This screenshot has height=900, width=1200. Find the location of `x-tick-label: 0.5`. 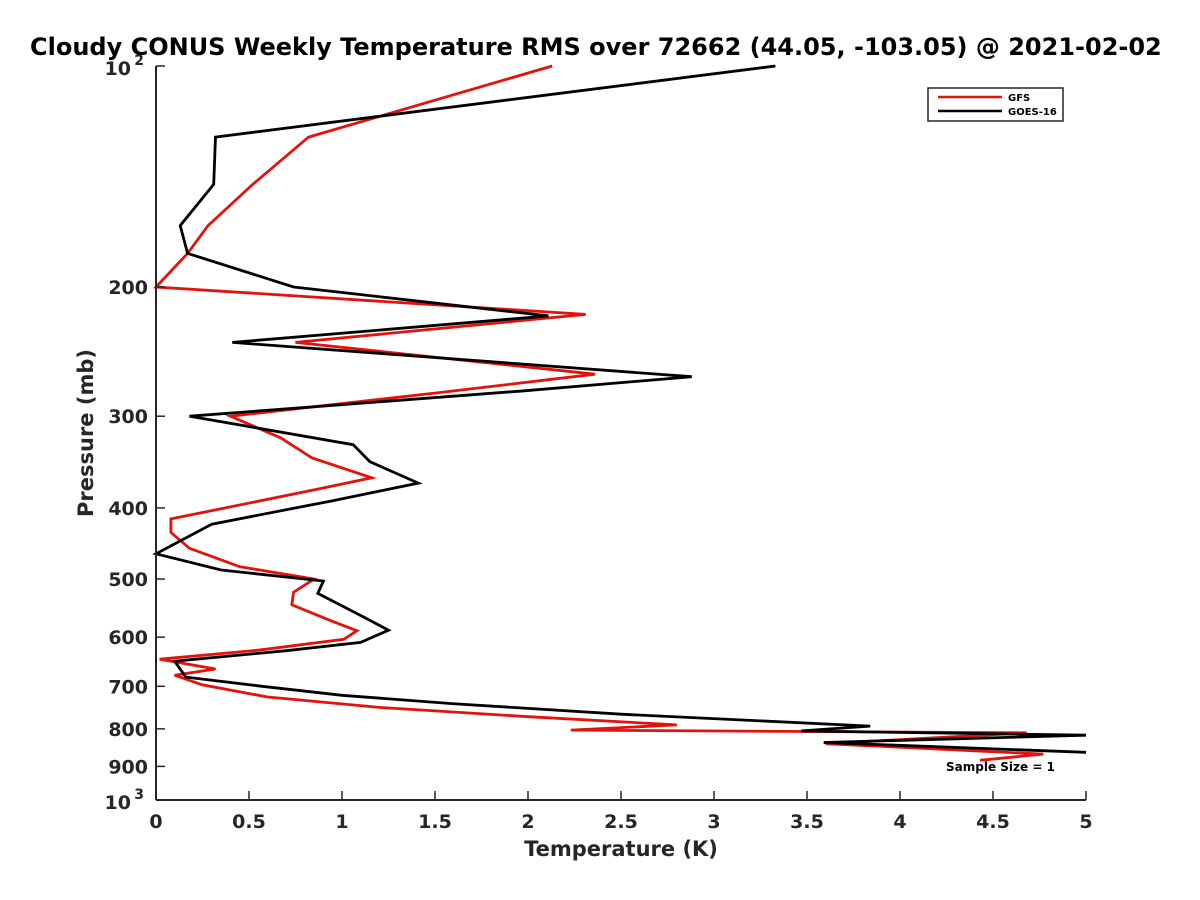

x-tick-label: 0.5 is located at coordinates (249, 822).